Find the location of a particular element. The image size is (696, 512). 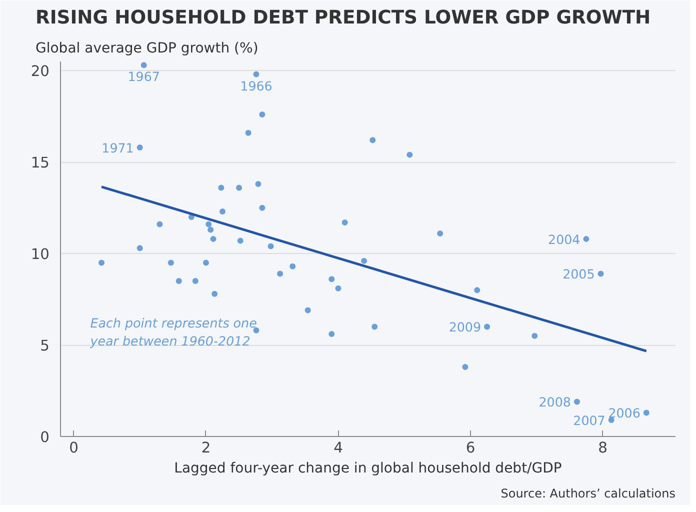

annotation: 1967 is located at coordinates (144, 76).